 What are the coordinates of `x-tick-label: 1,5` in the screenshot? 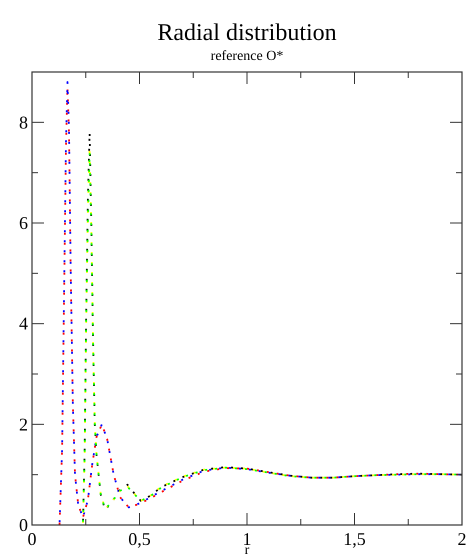 It's located at (354, 539).